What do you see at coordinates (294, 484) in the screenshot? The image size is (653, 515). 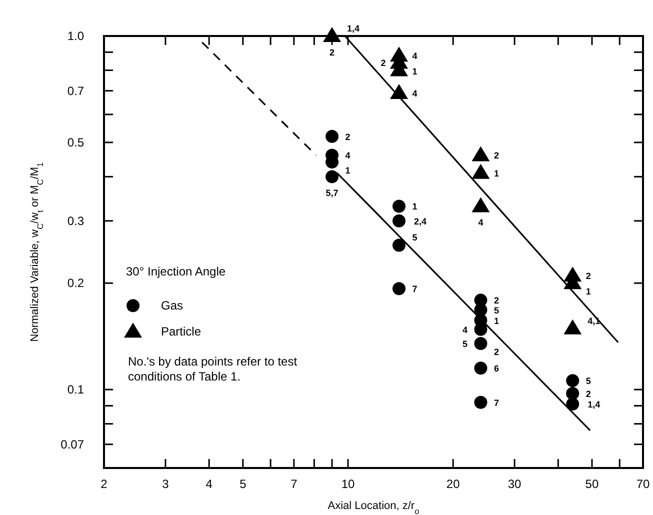 I see `x-tick-label: 7` at bounding box center [294, 484].